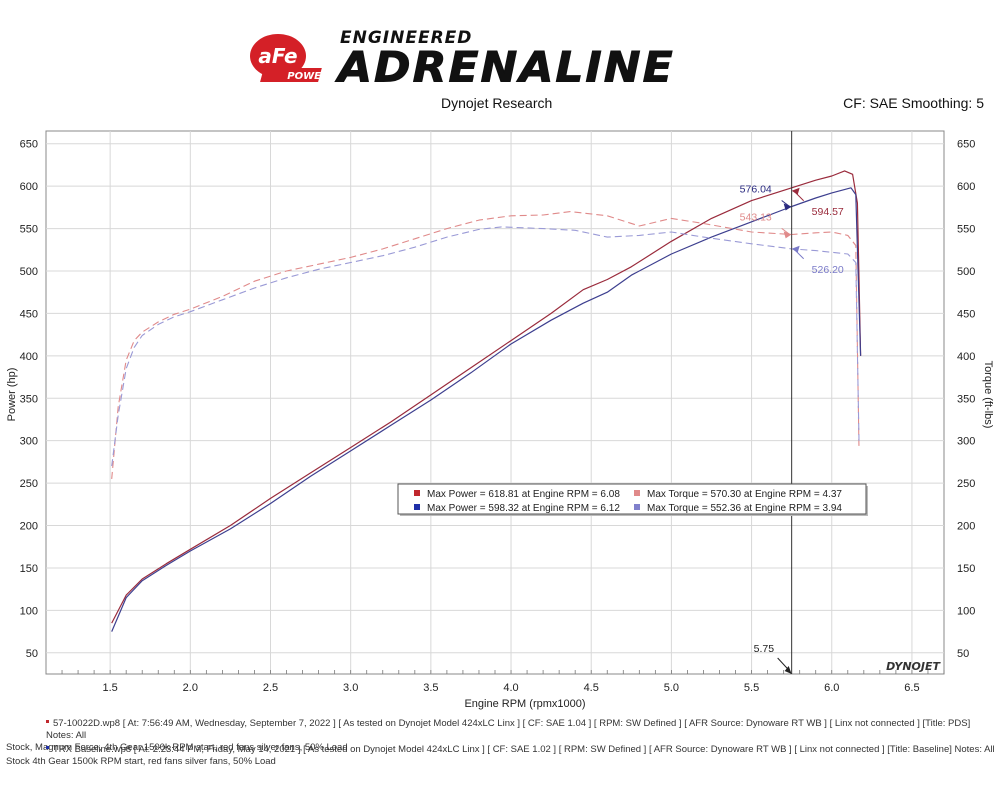 Image resolution: width=1000 pixels, height=800 pixels. What do you see at coordinates (109, 688) in the screenshot?
I see `x-tick-label: 1.5` at bounding box center [109, 688].